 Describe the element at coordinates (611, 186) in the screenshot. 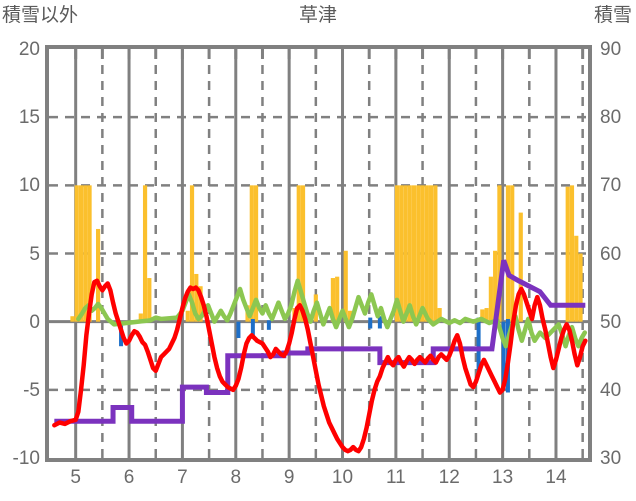

I see `right-axis-tick: 70` at that location.